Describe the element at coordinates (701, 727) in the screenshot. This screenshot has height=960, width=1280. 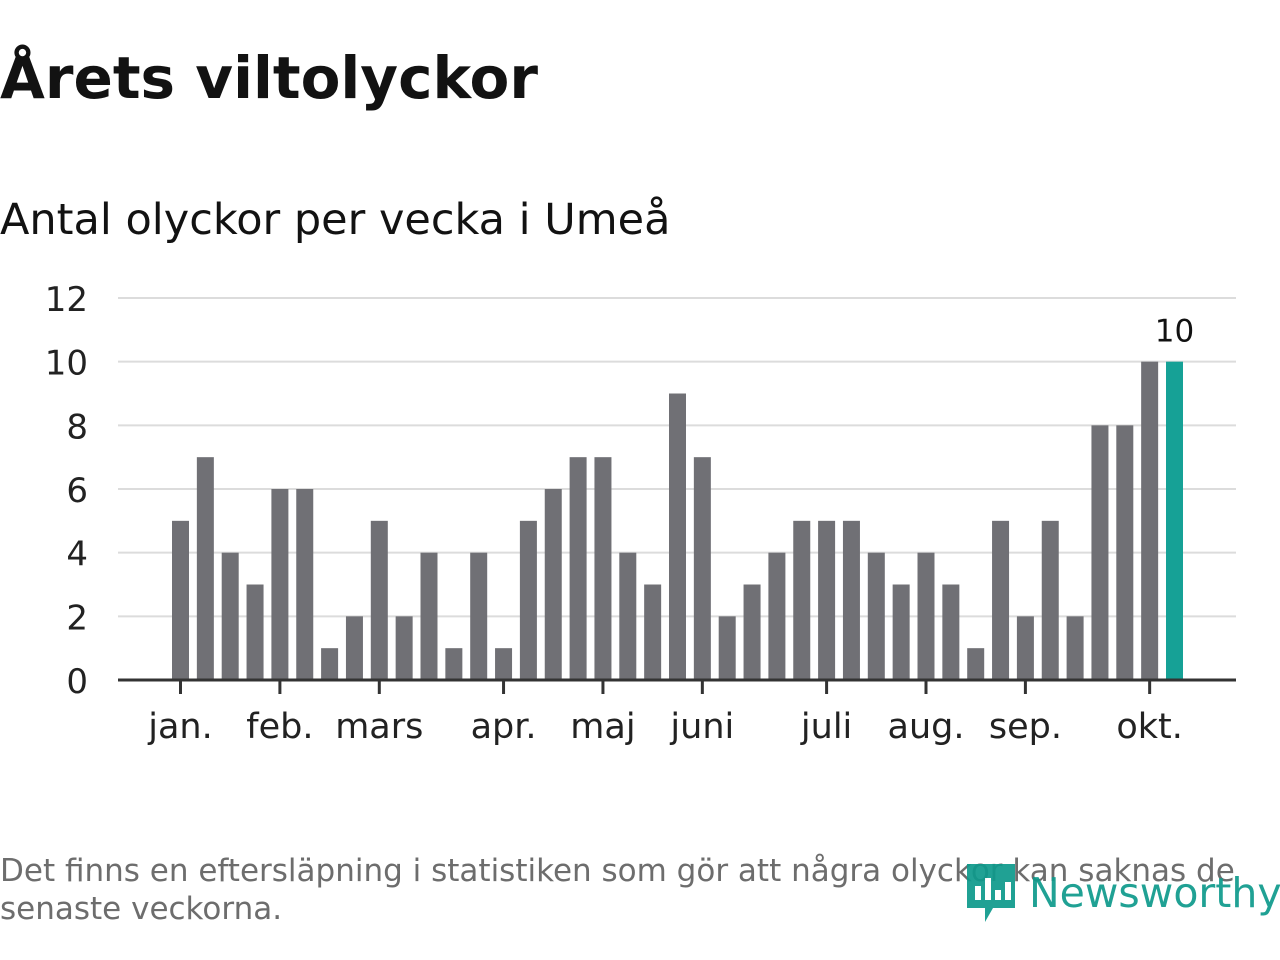
I see `x-tick-label: juni` at that location.